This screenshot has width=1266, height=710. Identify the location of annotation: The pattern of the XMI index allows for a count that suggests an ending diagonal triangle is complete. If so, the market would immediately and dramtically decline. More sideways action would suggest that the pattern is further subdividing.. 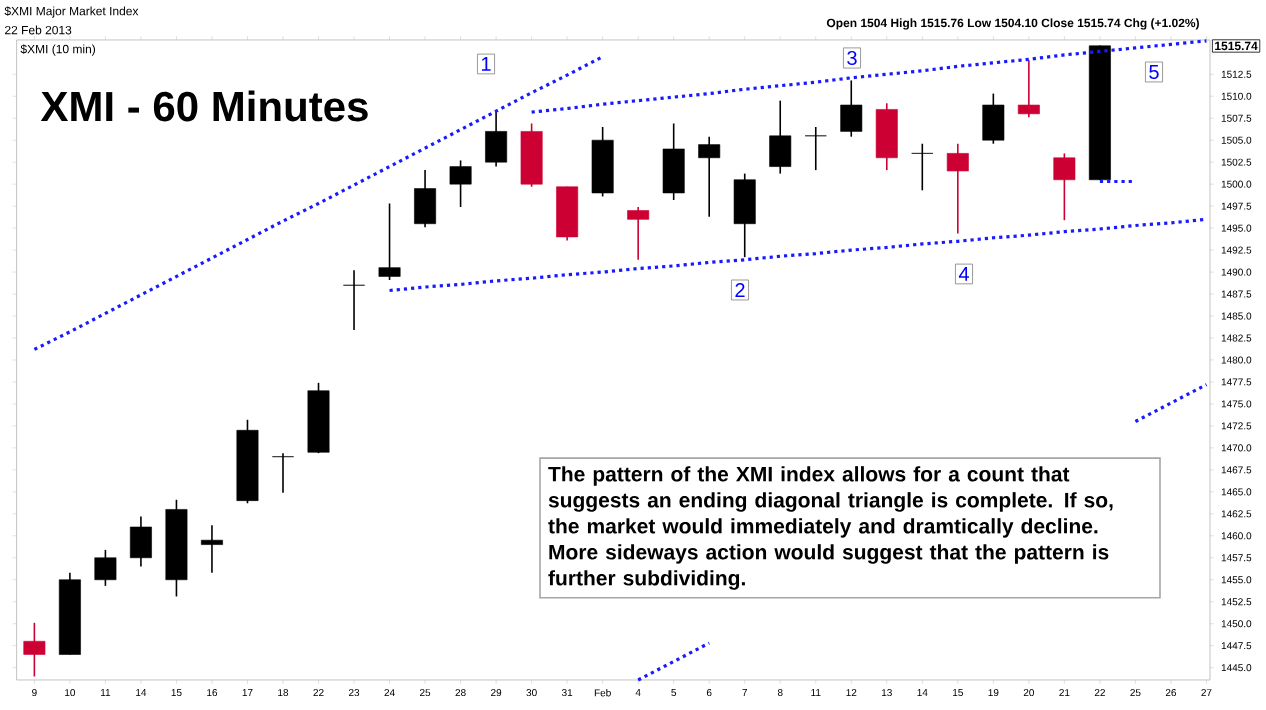
(830, 528).